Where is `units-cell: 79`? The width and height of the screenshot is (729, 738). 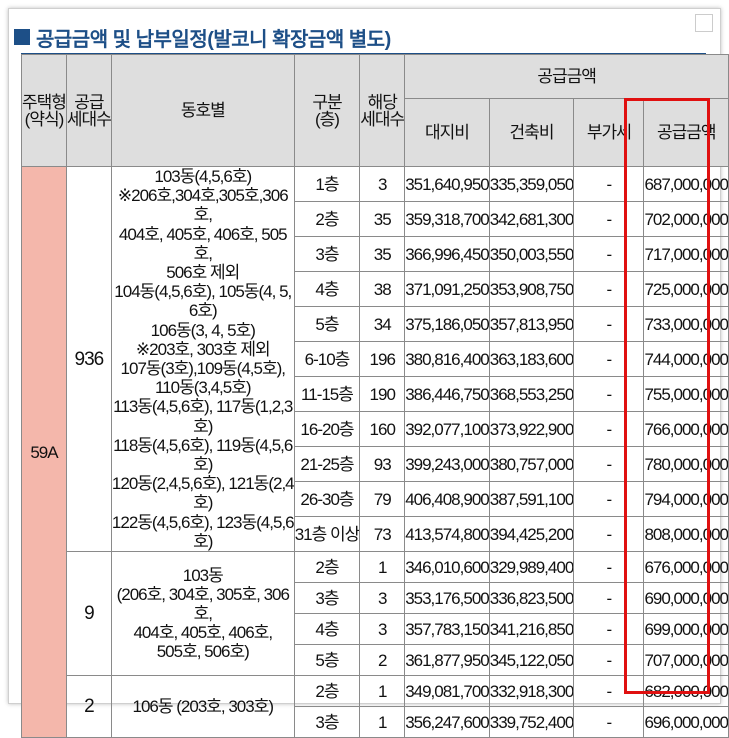
units-cell: 79 is located at coordinates (382, 499).